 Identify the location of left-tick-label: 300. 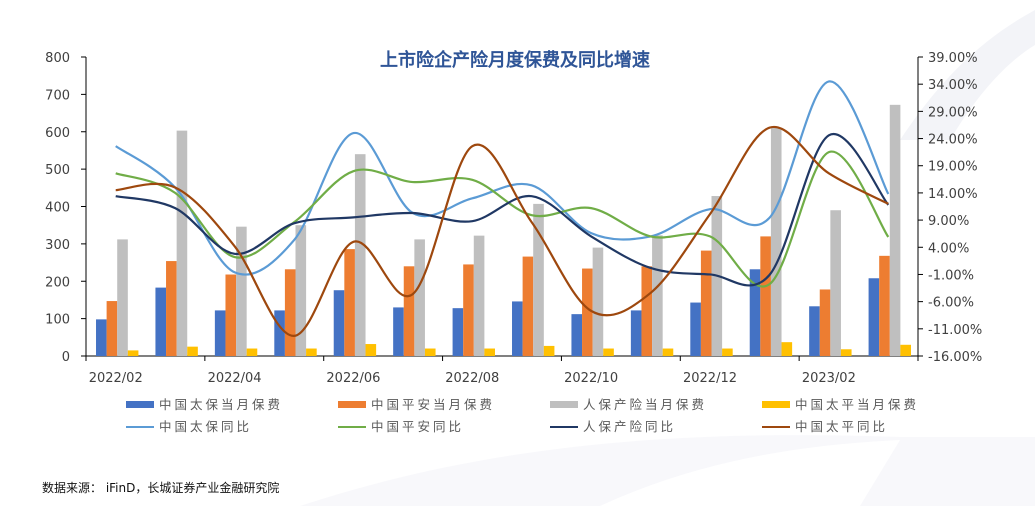
(57, 245).